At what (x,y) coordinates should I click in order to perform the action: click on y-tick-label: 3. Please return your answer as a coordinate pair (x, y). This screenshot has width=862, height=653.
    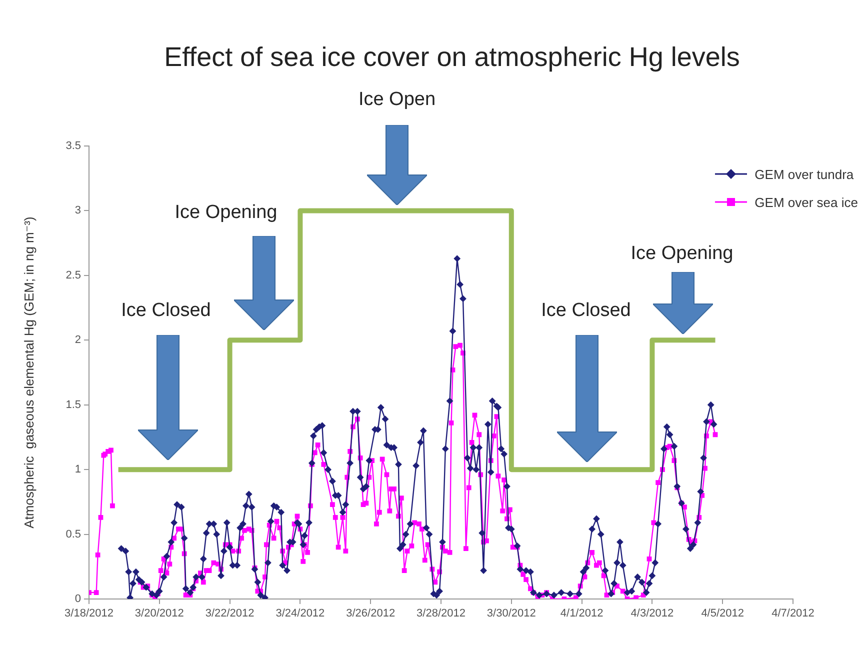
    Looking at the image, I should click on (77, 210).